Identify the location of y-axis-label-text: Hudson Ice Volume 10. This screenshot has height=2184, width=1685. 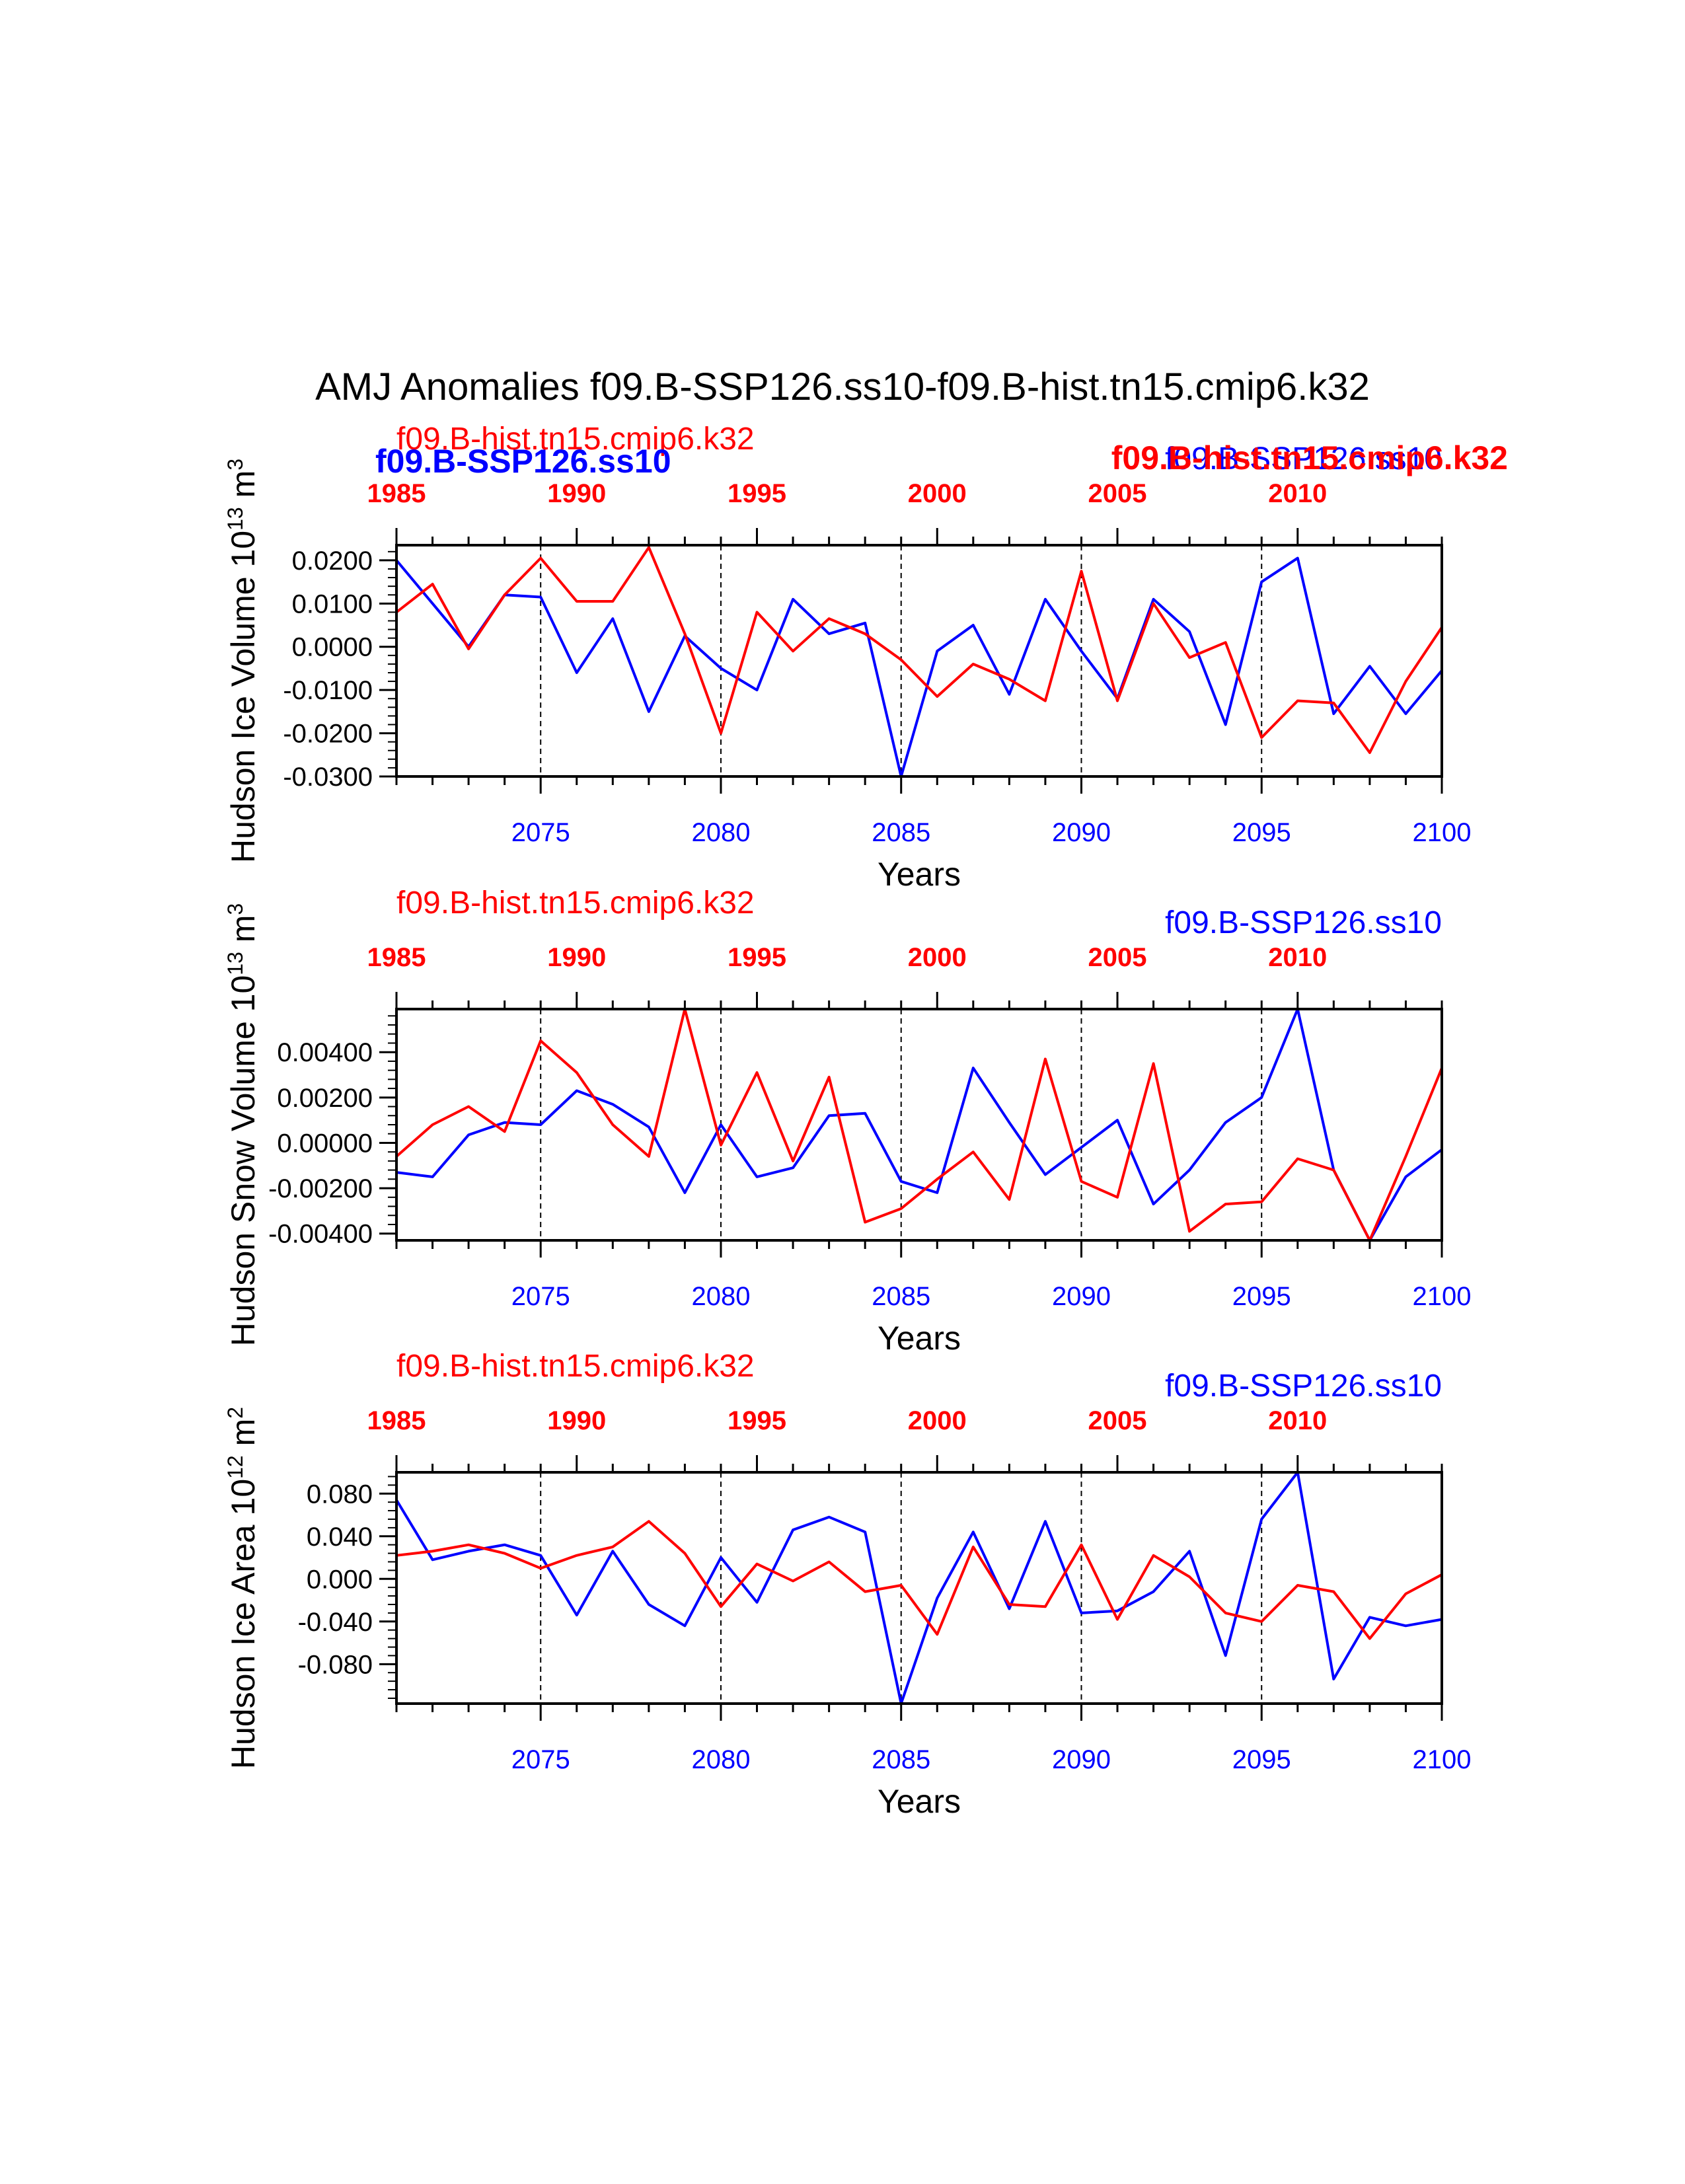
(243, 697).